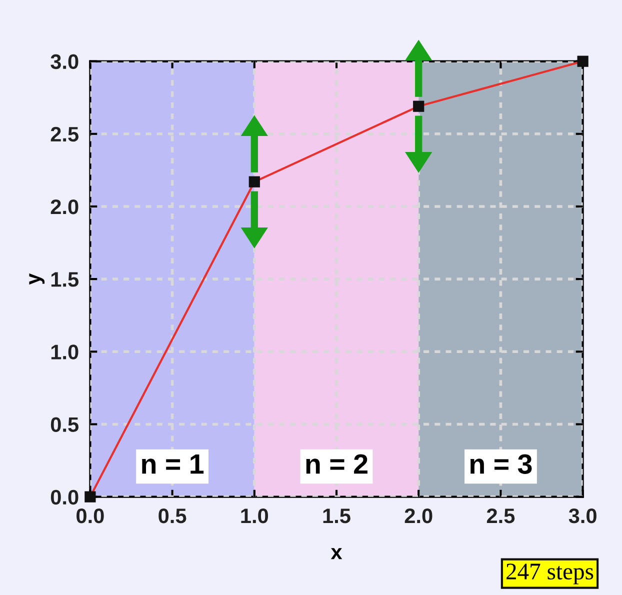 This screenshot has width=622, height=595. What do you see at coordinates (37, 279) in the screenshot?
I see `y-axis-title: y` at bounding box center [37, 279].